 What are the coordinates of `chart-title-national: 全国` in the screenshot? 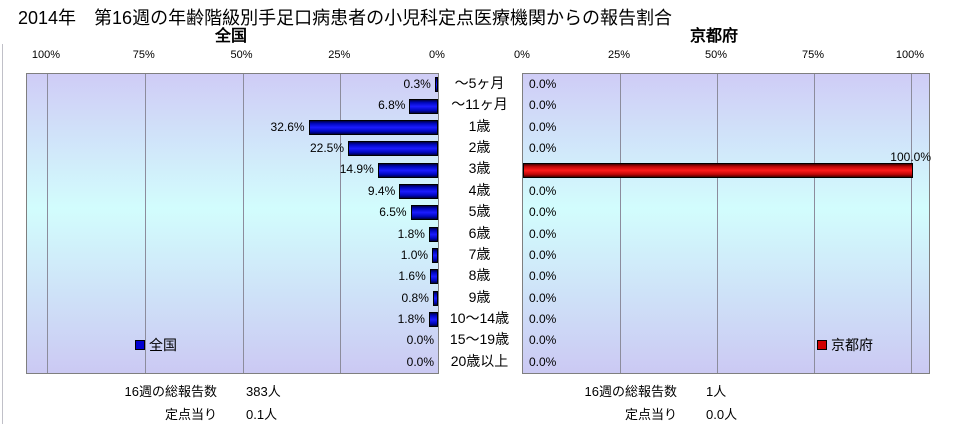 It's located at (231, 36).